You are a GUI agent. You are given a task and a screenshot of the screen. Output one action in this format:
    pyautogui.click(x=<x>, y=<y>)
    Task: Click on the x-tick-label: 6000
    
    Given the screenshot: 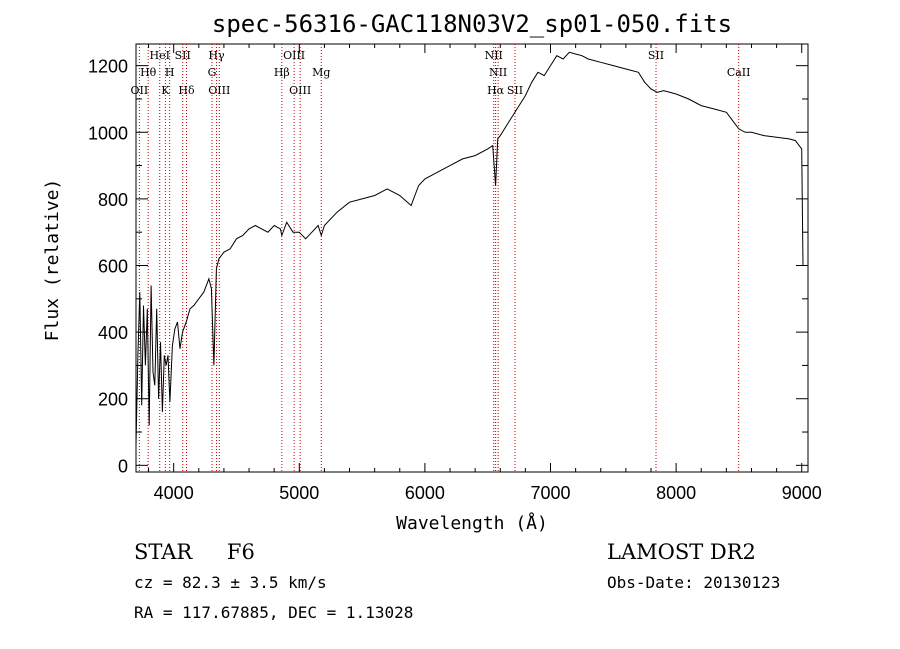 What is the action you would take?
    pyautogui.click(x=425, y=493)
    